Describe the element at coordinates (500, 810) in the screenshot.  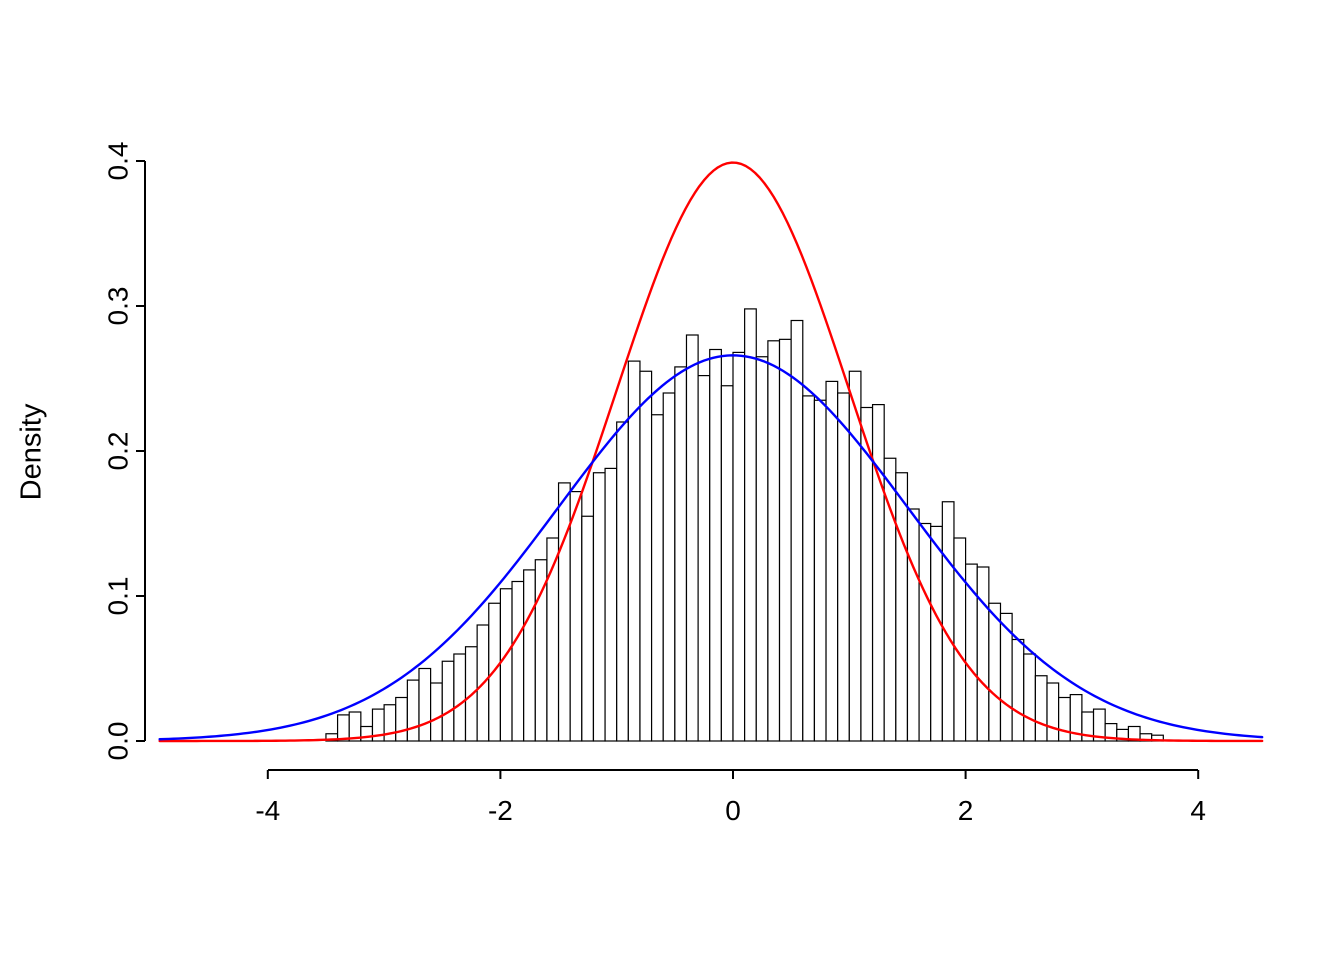
I see `x-tick-label: -2` at that location.